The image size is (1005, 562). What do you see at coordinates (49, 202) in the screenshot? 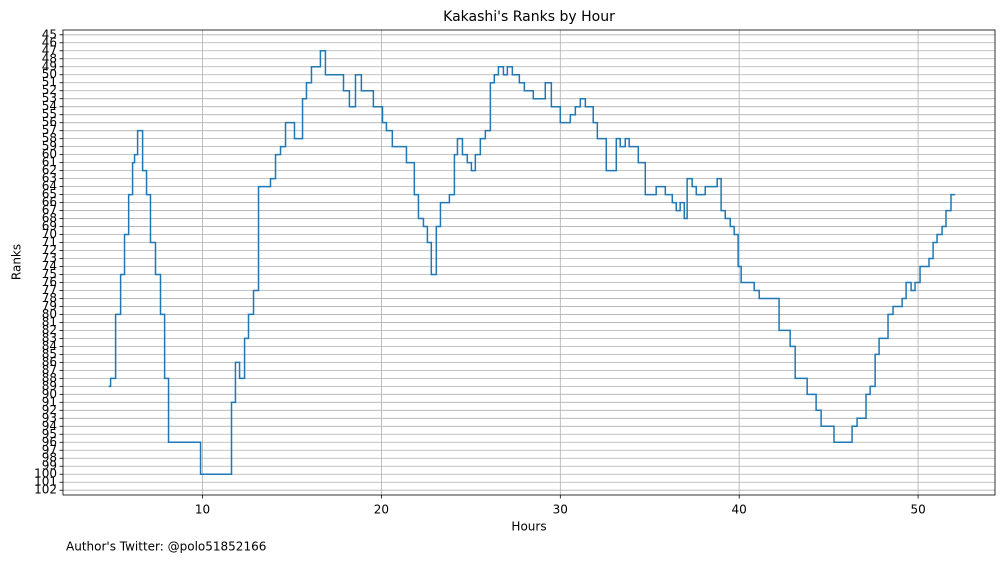
I see `y-tick-label: 66` at bounding box center [49, 202].